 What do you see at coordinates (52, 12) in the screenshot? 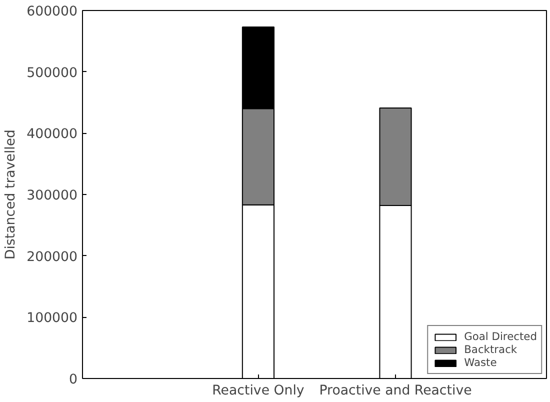
I see `y-tick-label: 600000` at bounding box center [52, 12].